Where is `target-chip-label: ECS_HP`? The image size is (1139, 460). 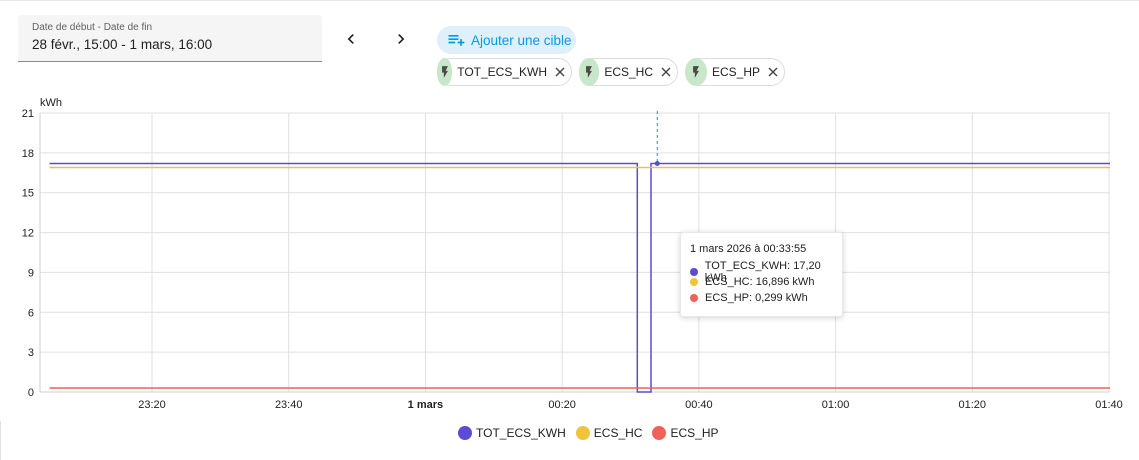
target-chip-label: ECS_HP is located at coordinates (735, 72).